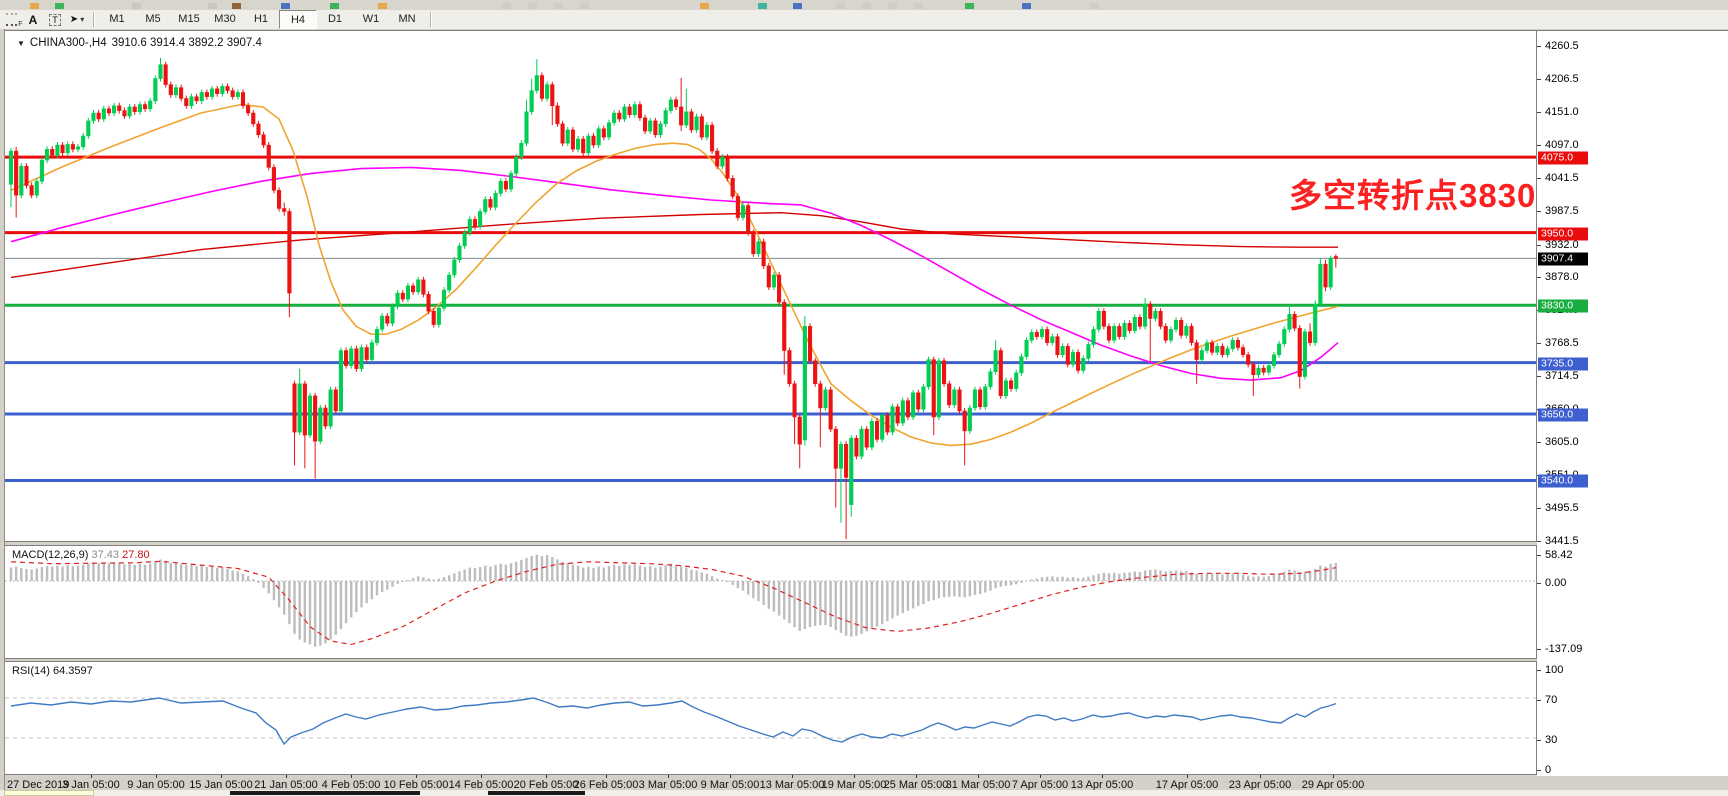 This screenshot has width=1728, height=796. Describe the element at coordinates (1556, 583) in the screenshot. I see `axis-tick-label: 0.00` at that location.